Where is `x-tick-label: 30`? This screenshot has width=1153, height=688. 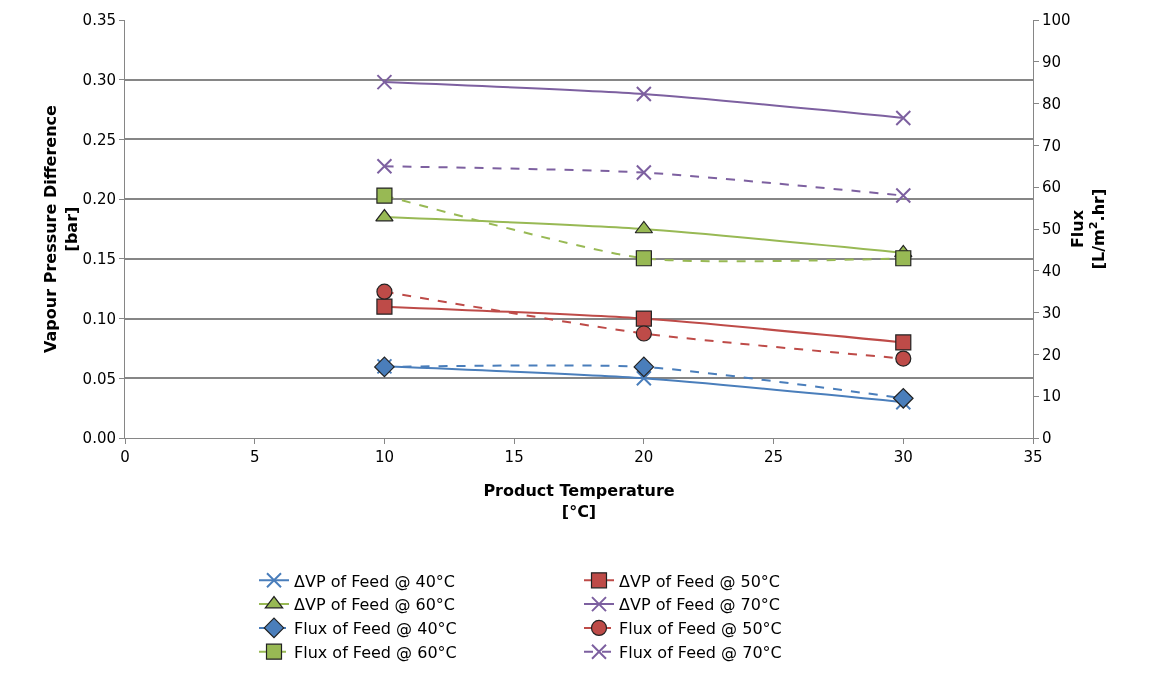
x-tick-label: 30 is located at coordinates (903, 457).